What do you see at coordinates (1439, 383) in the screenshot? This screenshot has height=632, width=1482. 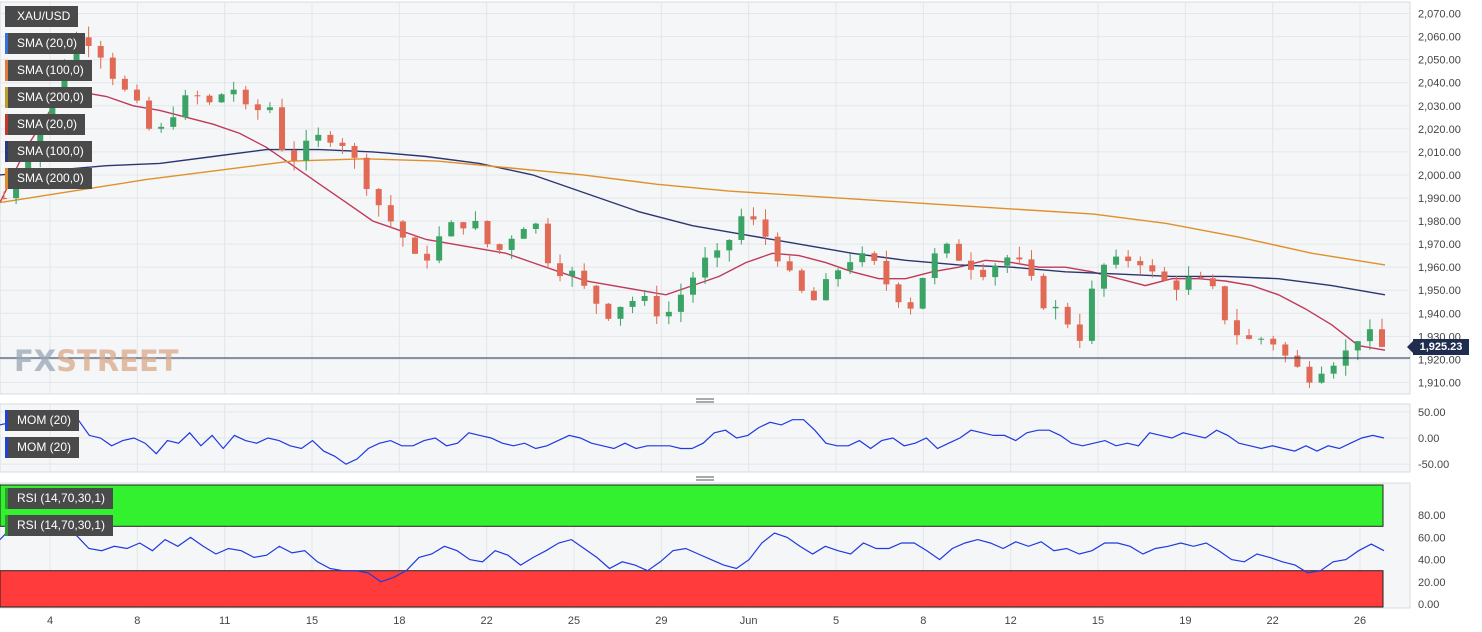 I see `price-tick-label: 1,910.00` at bounding box center [1439, 383].